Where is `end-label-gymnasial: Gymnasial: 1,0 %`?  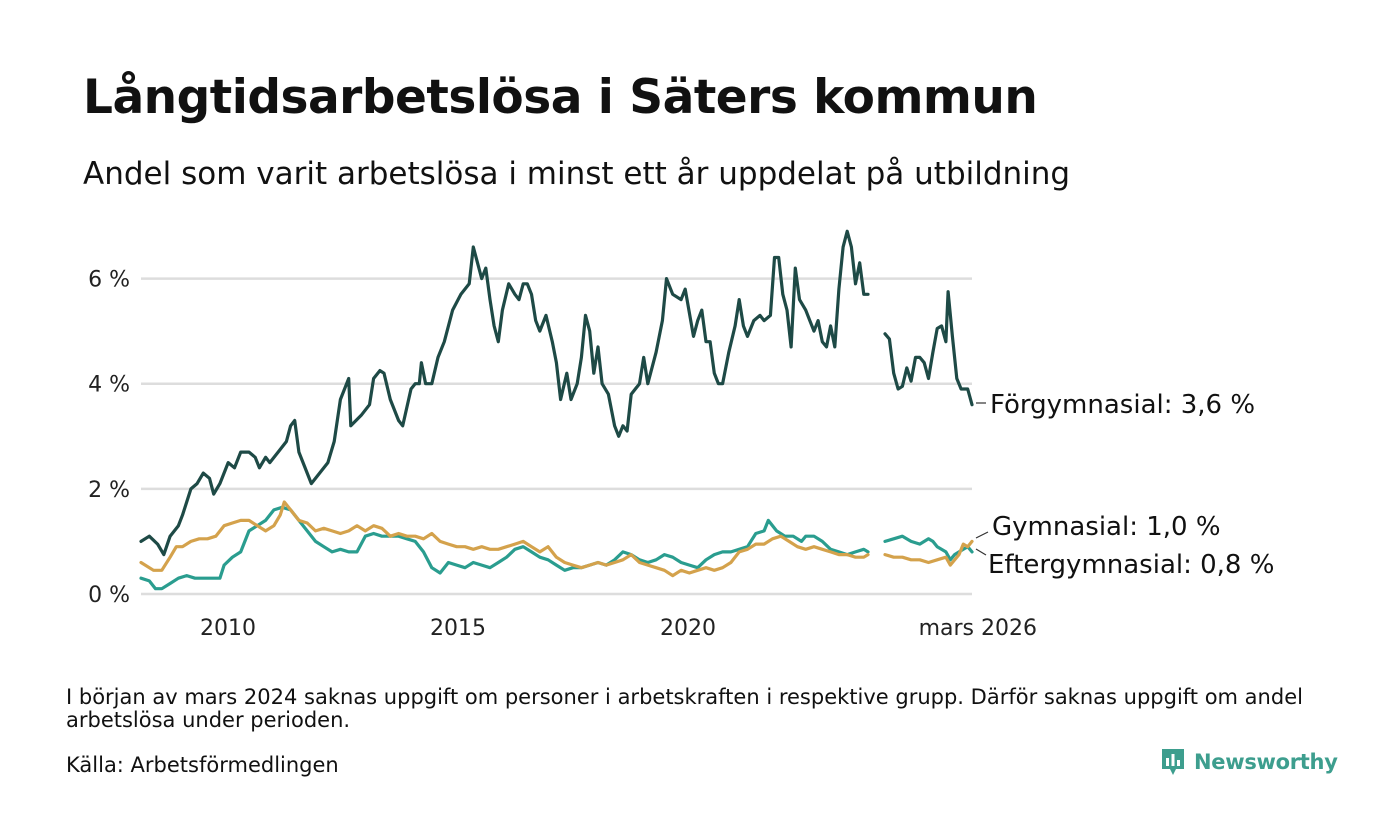 end-label-gymnasial: Gymnasial: 1,0 % is located at coordinates (1106, 527).